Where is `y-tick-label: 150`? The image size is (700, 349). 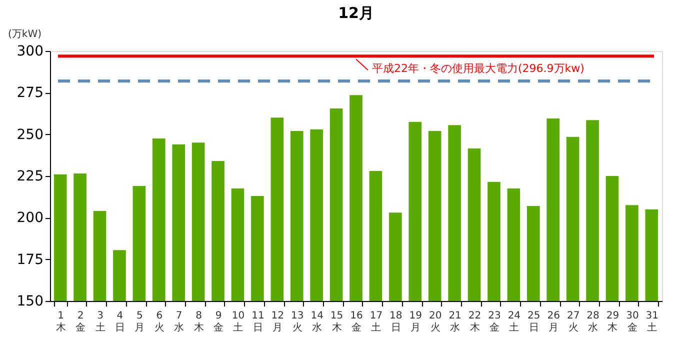 y-tick-label: 150 is located at coordinates (30, 302).